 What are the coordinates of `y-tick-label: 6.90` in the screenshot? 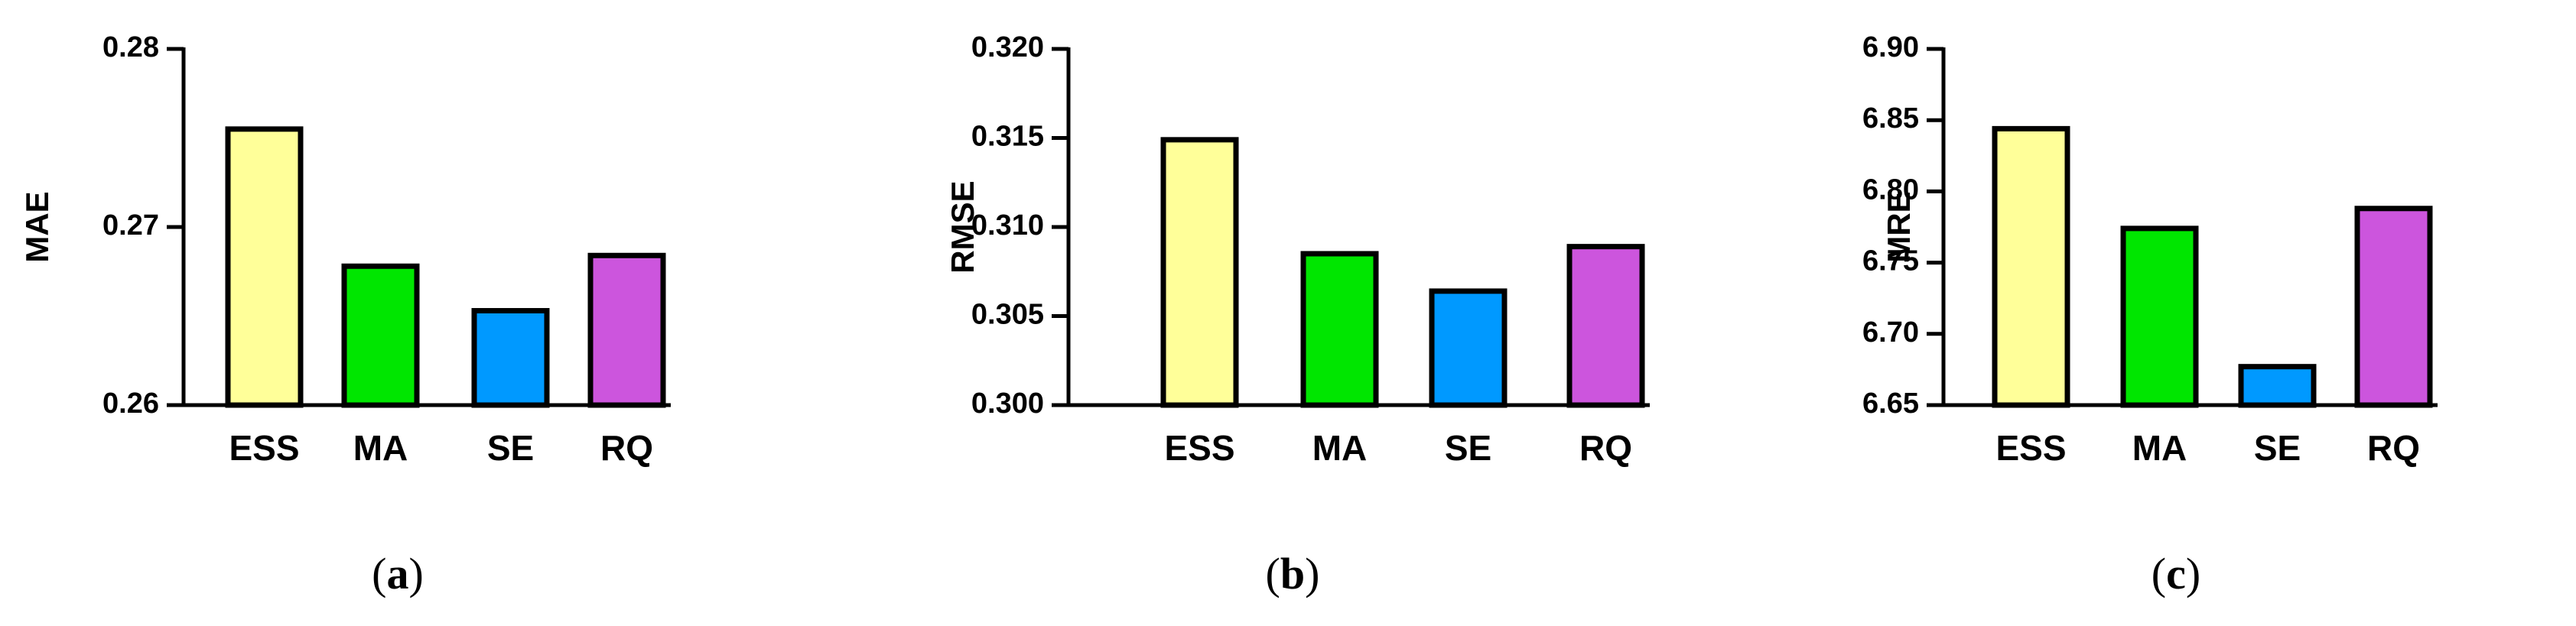 It's located at (1890, 47).